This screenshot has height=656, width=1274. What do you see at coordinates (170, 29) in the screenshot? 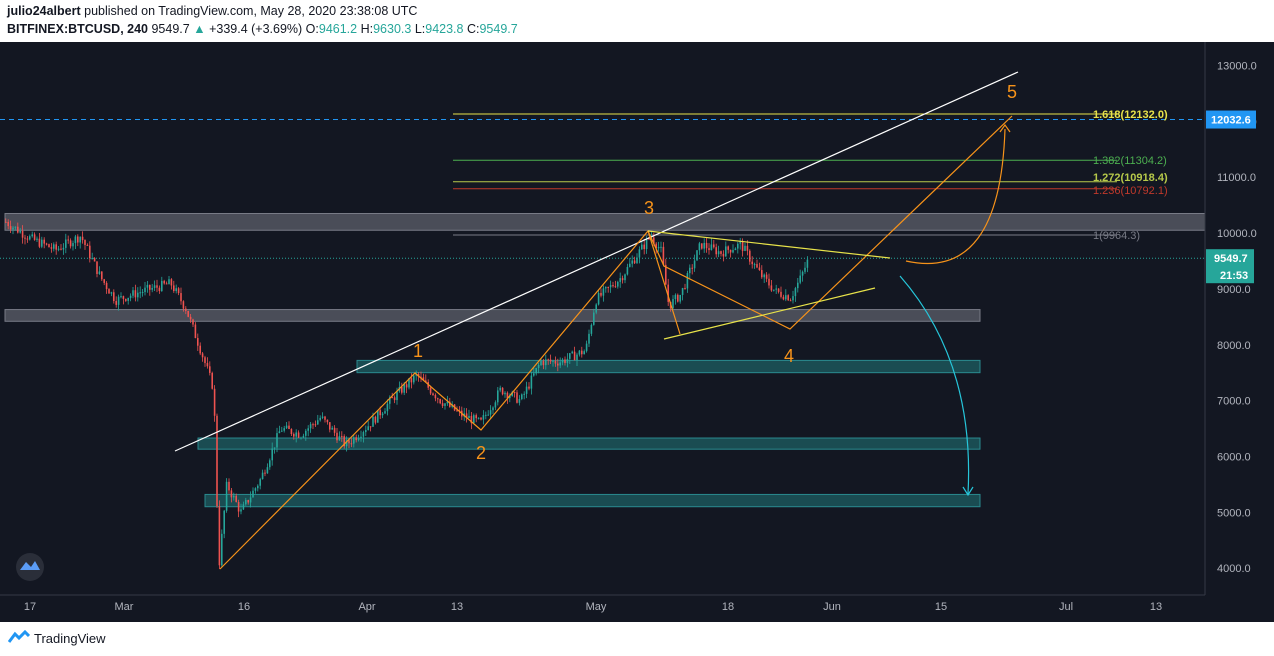
I see `last-price: 9549.7` at bounding box center [170, 29].